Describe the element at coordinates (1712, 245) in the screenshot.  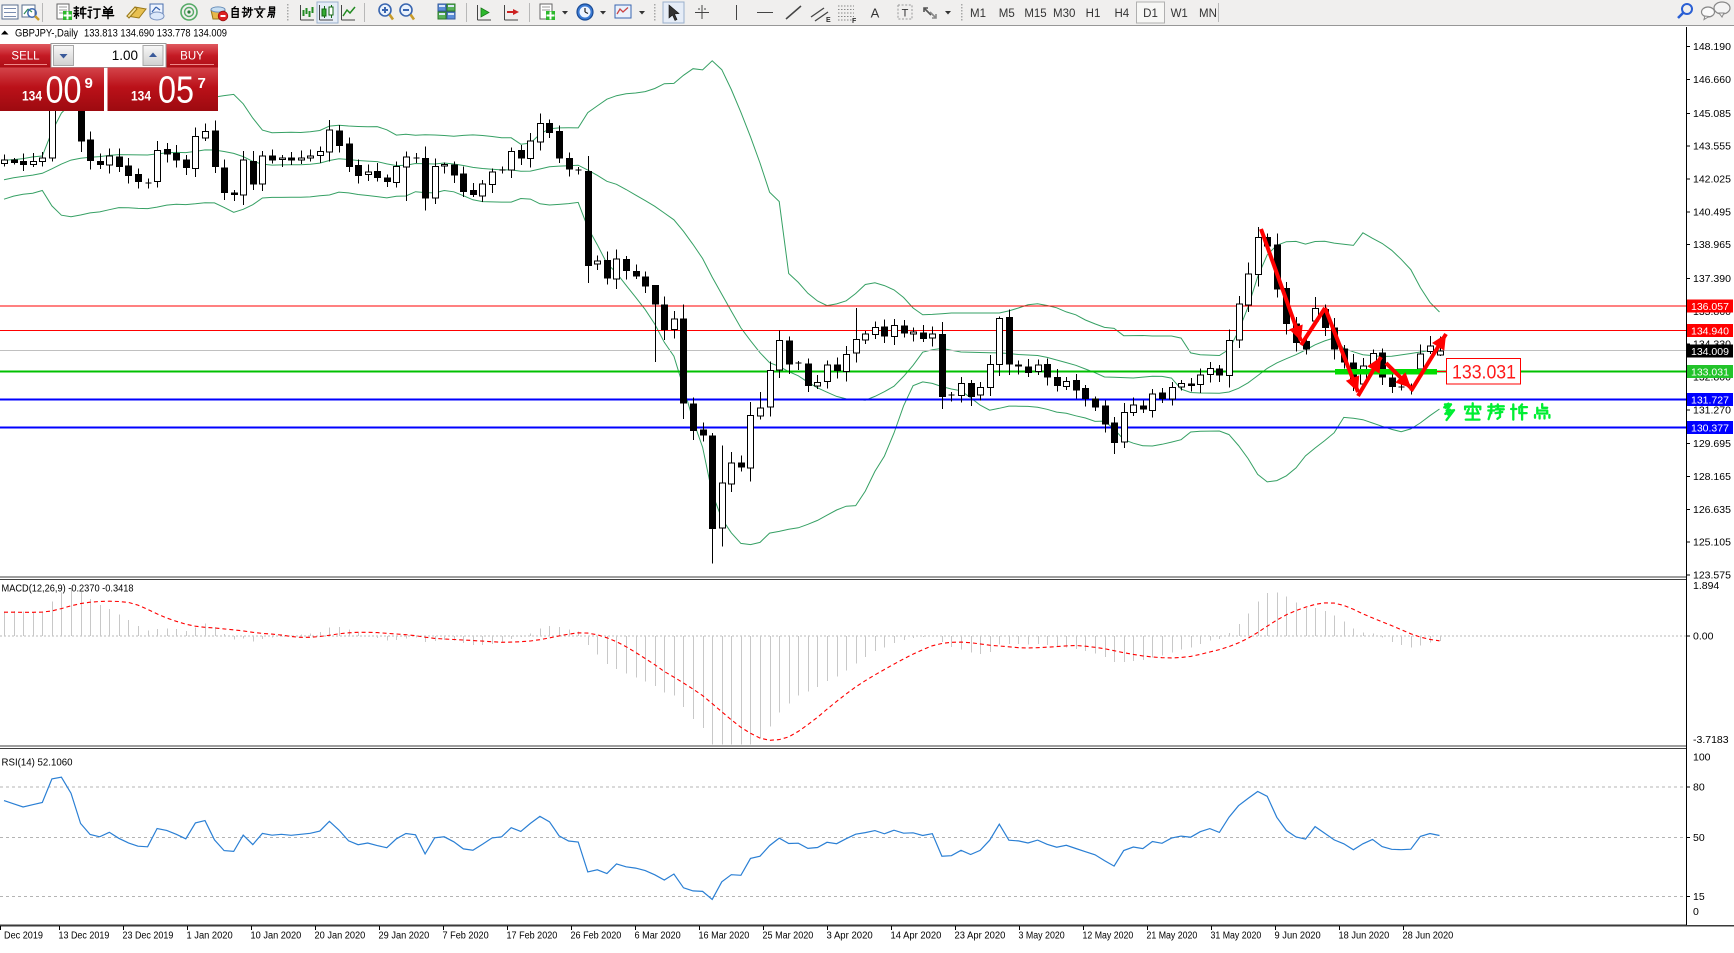
I see `svg-text: 138.965` at that location.